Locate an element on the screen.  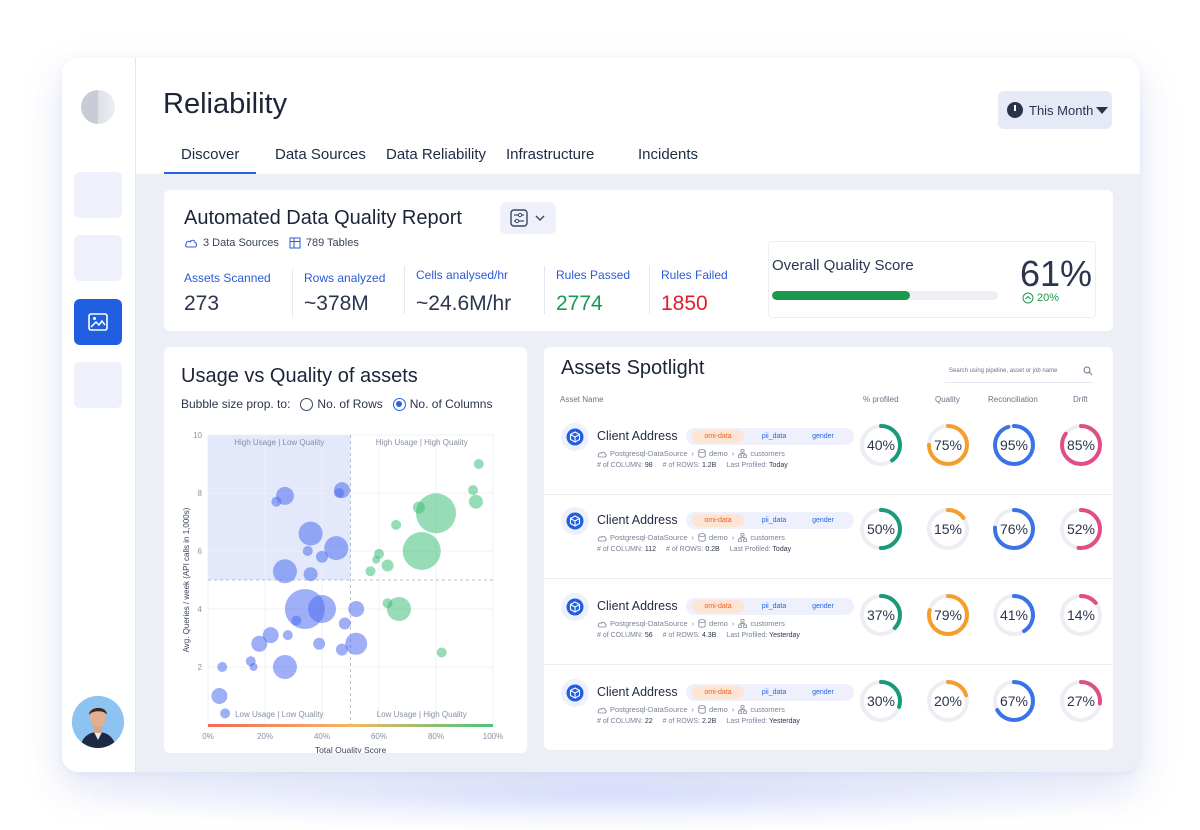
ring-value: 95% is located at coordinates (1014, 445).